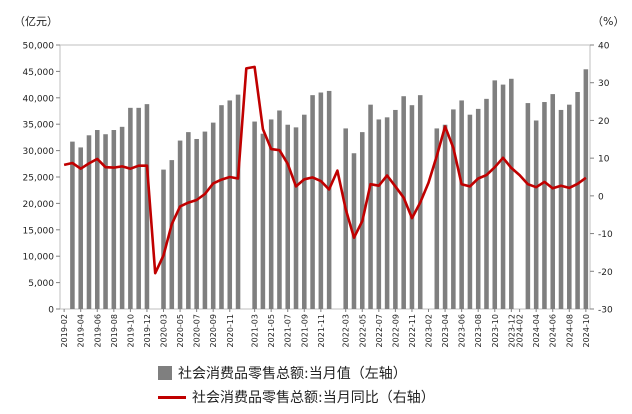  What do you see at coordinates (39, 258) in the screenshot?
I see `left-tick-label: 10,000` at bounding box center [39, 258].